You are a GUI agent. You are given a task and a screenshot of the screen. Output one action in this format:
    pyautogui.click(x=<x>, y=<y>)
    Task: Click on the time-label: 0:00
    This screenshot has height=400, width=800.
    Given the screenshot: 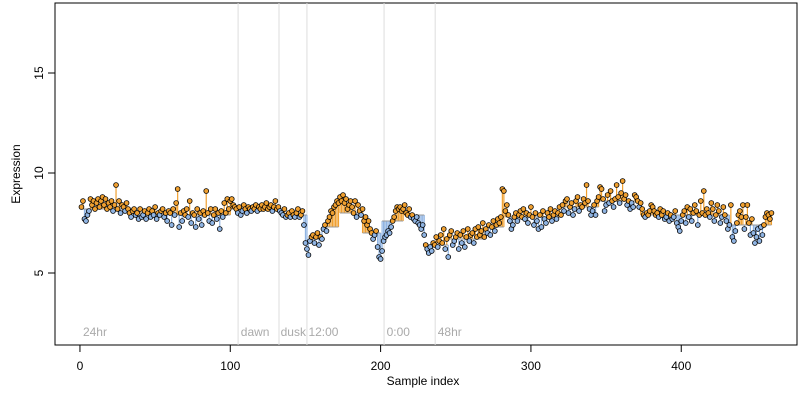 What is the action you would take?
    pyautogui.click(x=399, y=332)
    